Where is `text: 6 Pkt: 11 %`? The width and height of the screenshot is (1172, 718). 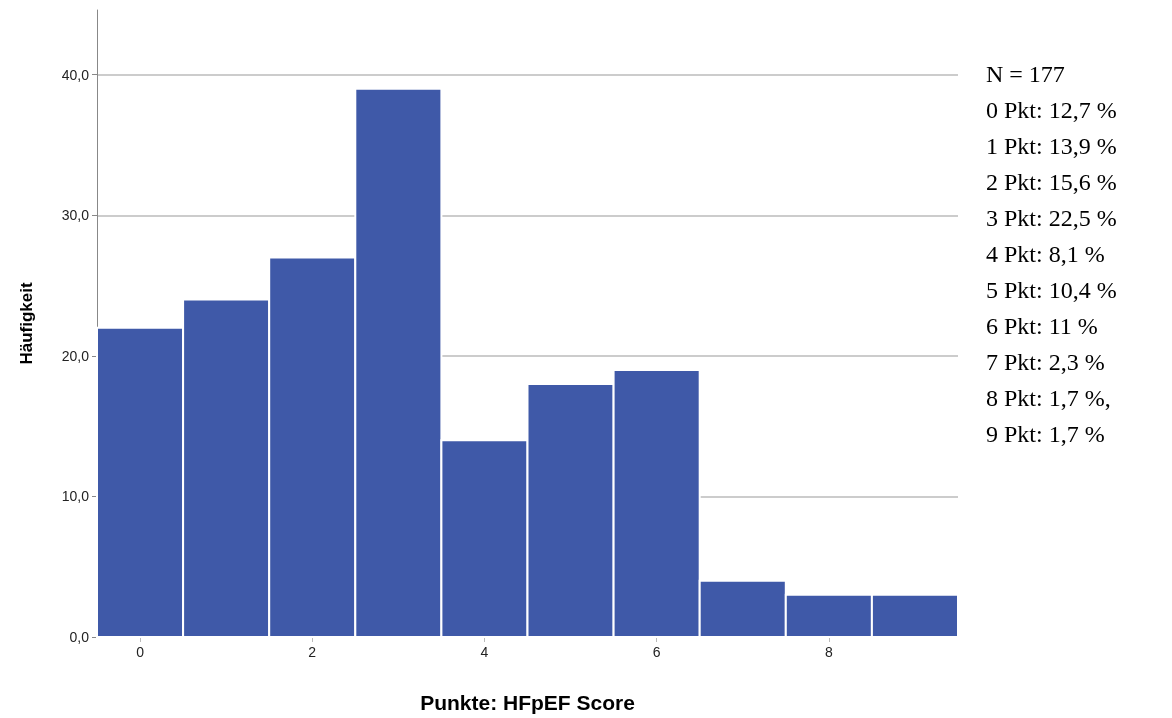 text: 6 Pkt: 11 % is located at coordinates (1042, 326).